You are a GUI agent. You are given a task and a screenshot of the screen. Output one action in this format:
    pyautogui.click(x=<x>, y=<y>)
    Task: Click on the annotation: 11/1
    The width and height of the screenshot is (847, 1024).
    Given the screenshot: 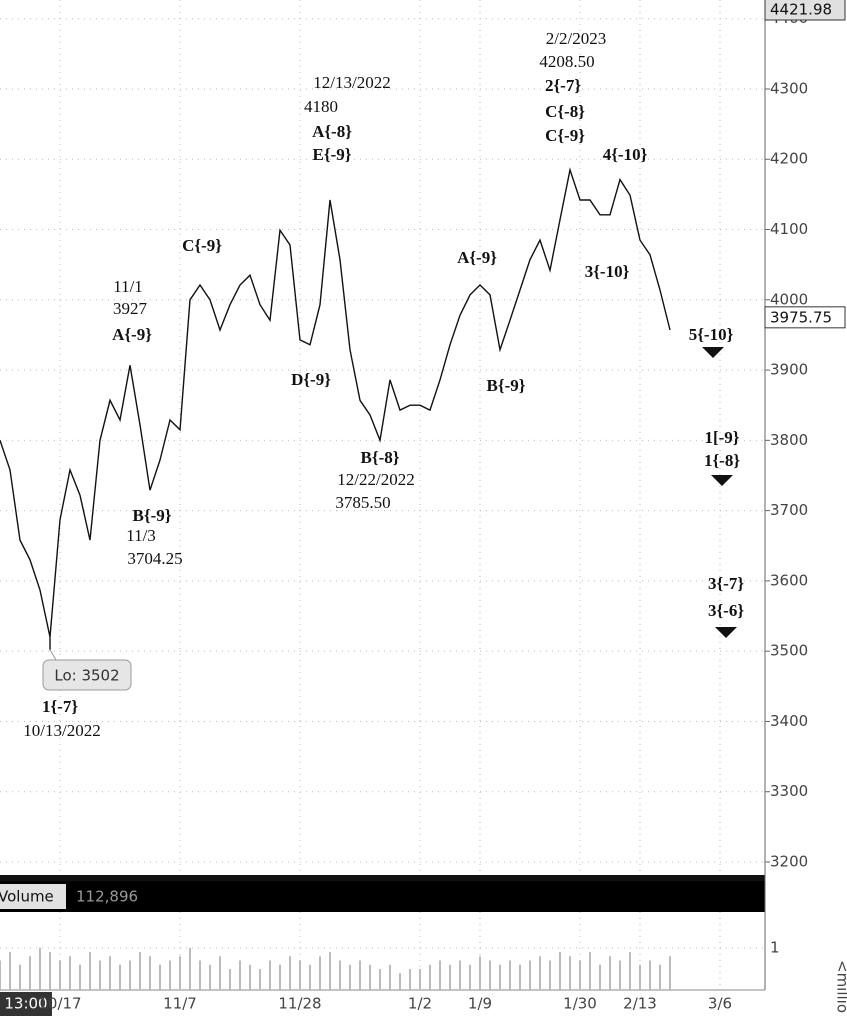 What is the action you would take?
    pyautogui.click(x=128, y=286)
    